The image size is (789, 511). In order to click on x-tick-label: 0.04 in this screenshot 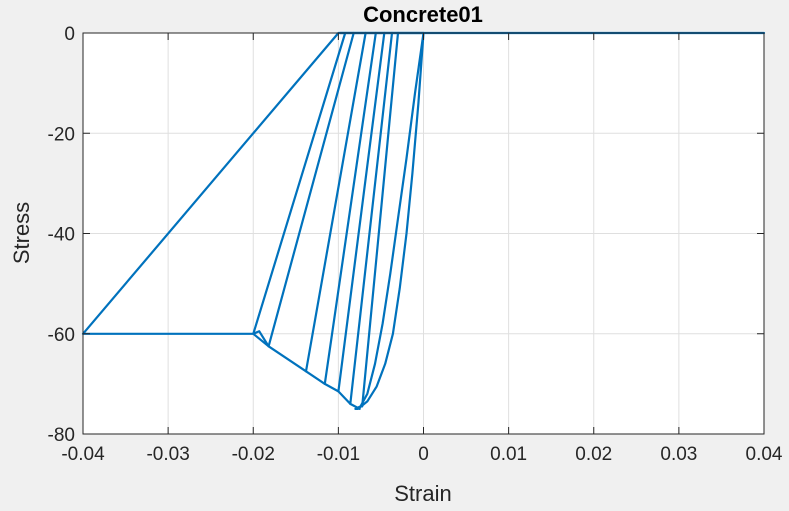, I will do `click(764, 454)`.